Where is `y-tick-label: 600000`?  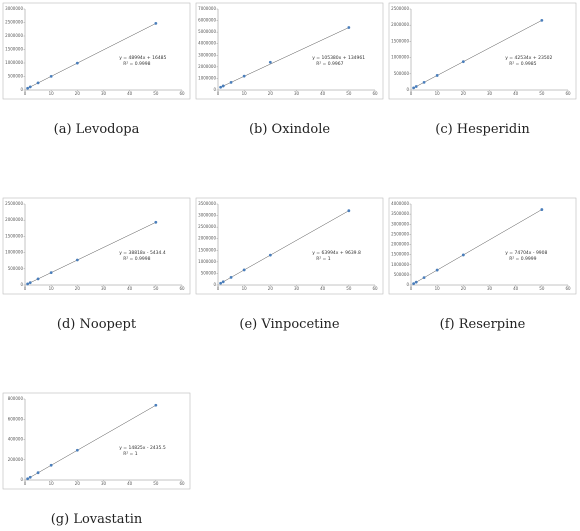
y-tick-label: 600000 is located at coordinates (16, 418).